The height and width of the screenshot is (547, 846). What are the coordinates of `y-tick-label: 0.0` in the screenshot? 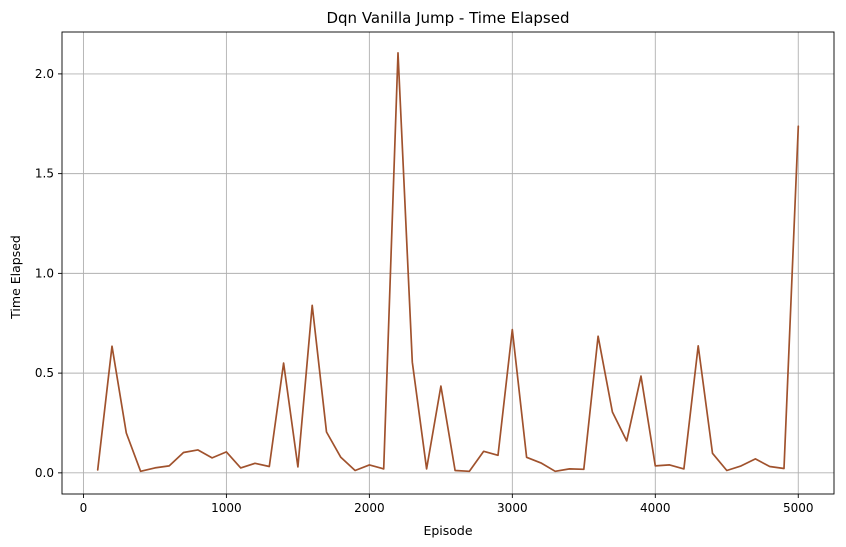 It's located at (44, 473).